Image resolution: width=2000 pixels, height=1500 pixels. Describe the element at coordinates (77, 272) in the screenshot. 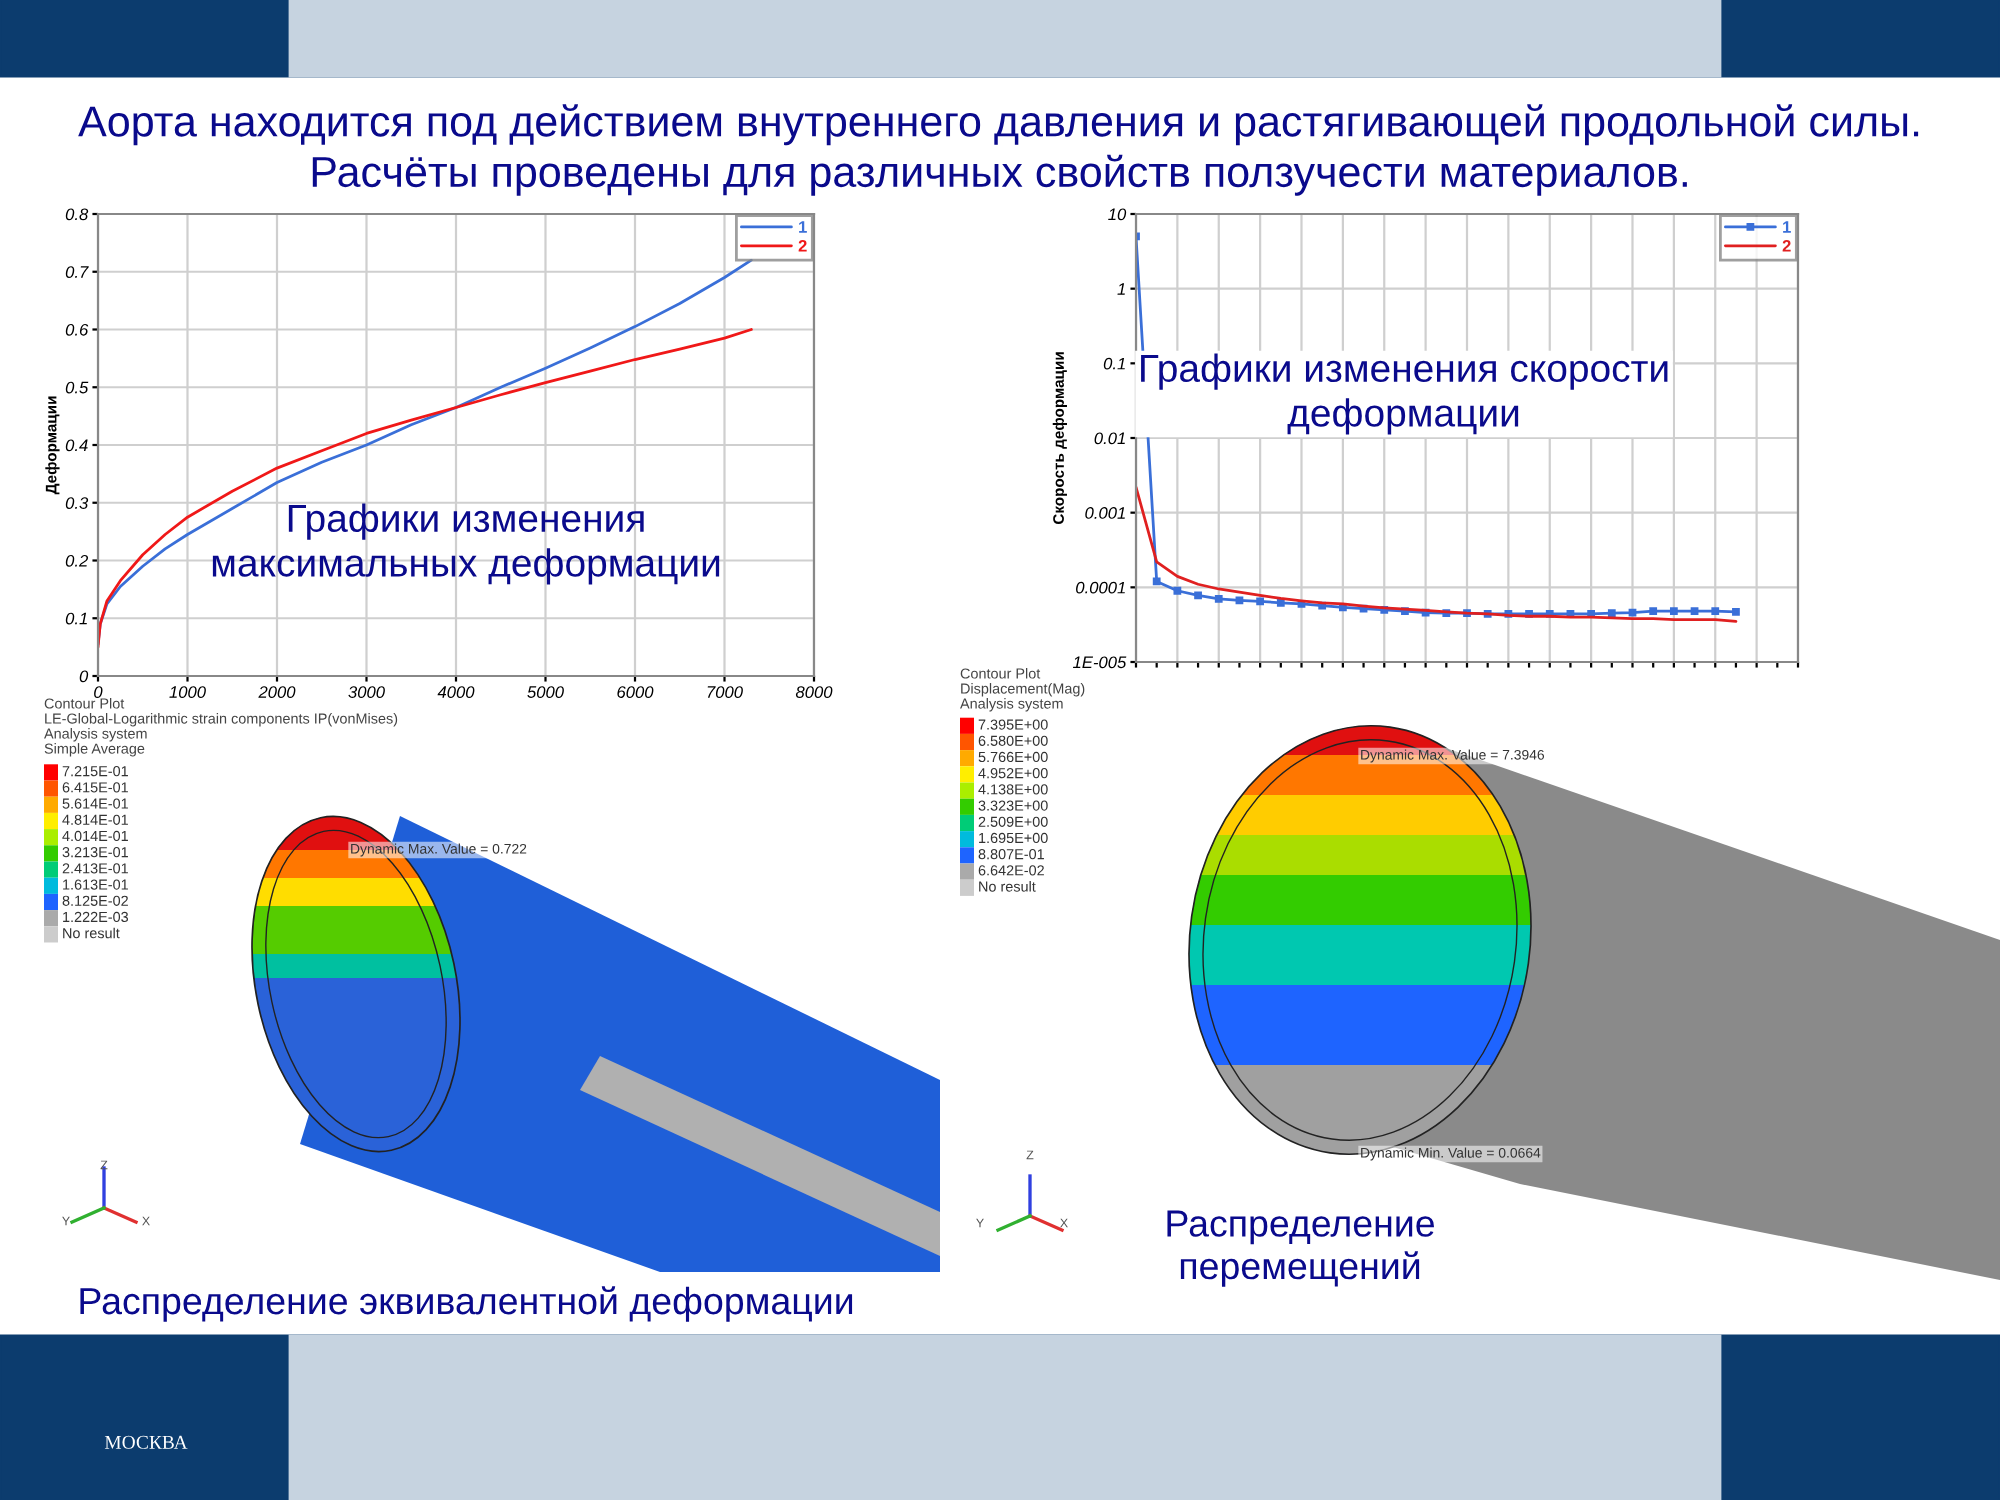

I see `y-tick-label: 0.7` at that location.